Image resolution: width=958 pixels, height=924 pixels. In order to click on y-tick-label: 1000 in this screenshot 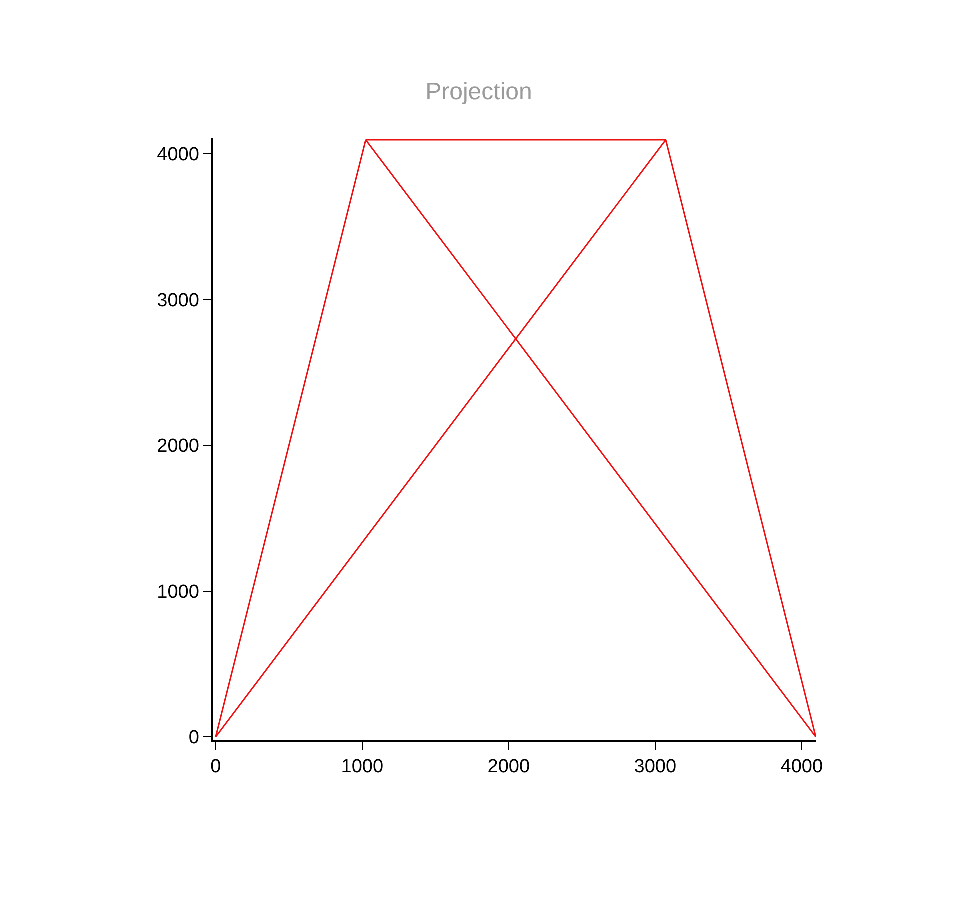, I will do `click(178, 592)`.